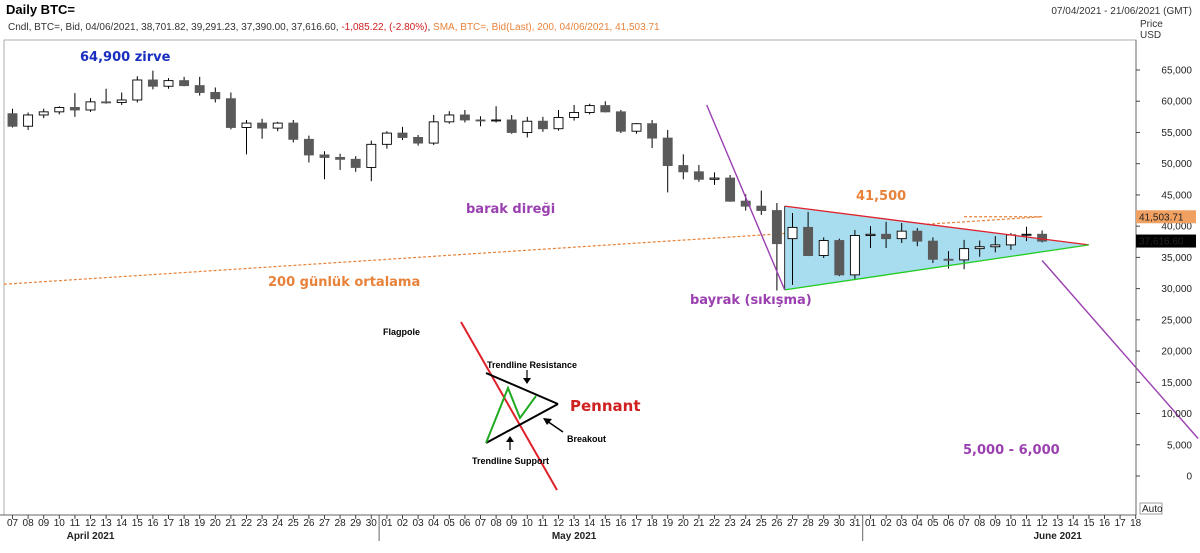 This screenshot has width=1200, height=553. What do you see at coordinates (1176, 414) in the screenshot?
I see `y-tick-label: 10,000` at bounding box center [1176, 414].